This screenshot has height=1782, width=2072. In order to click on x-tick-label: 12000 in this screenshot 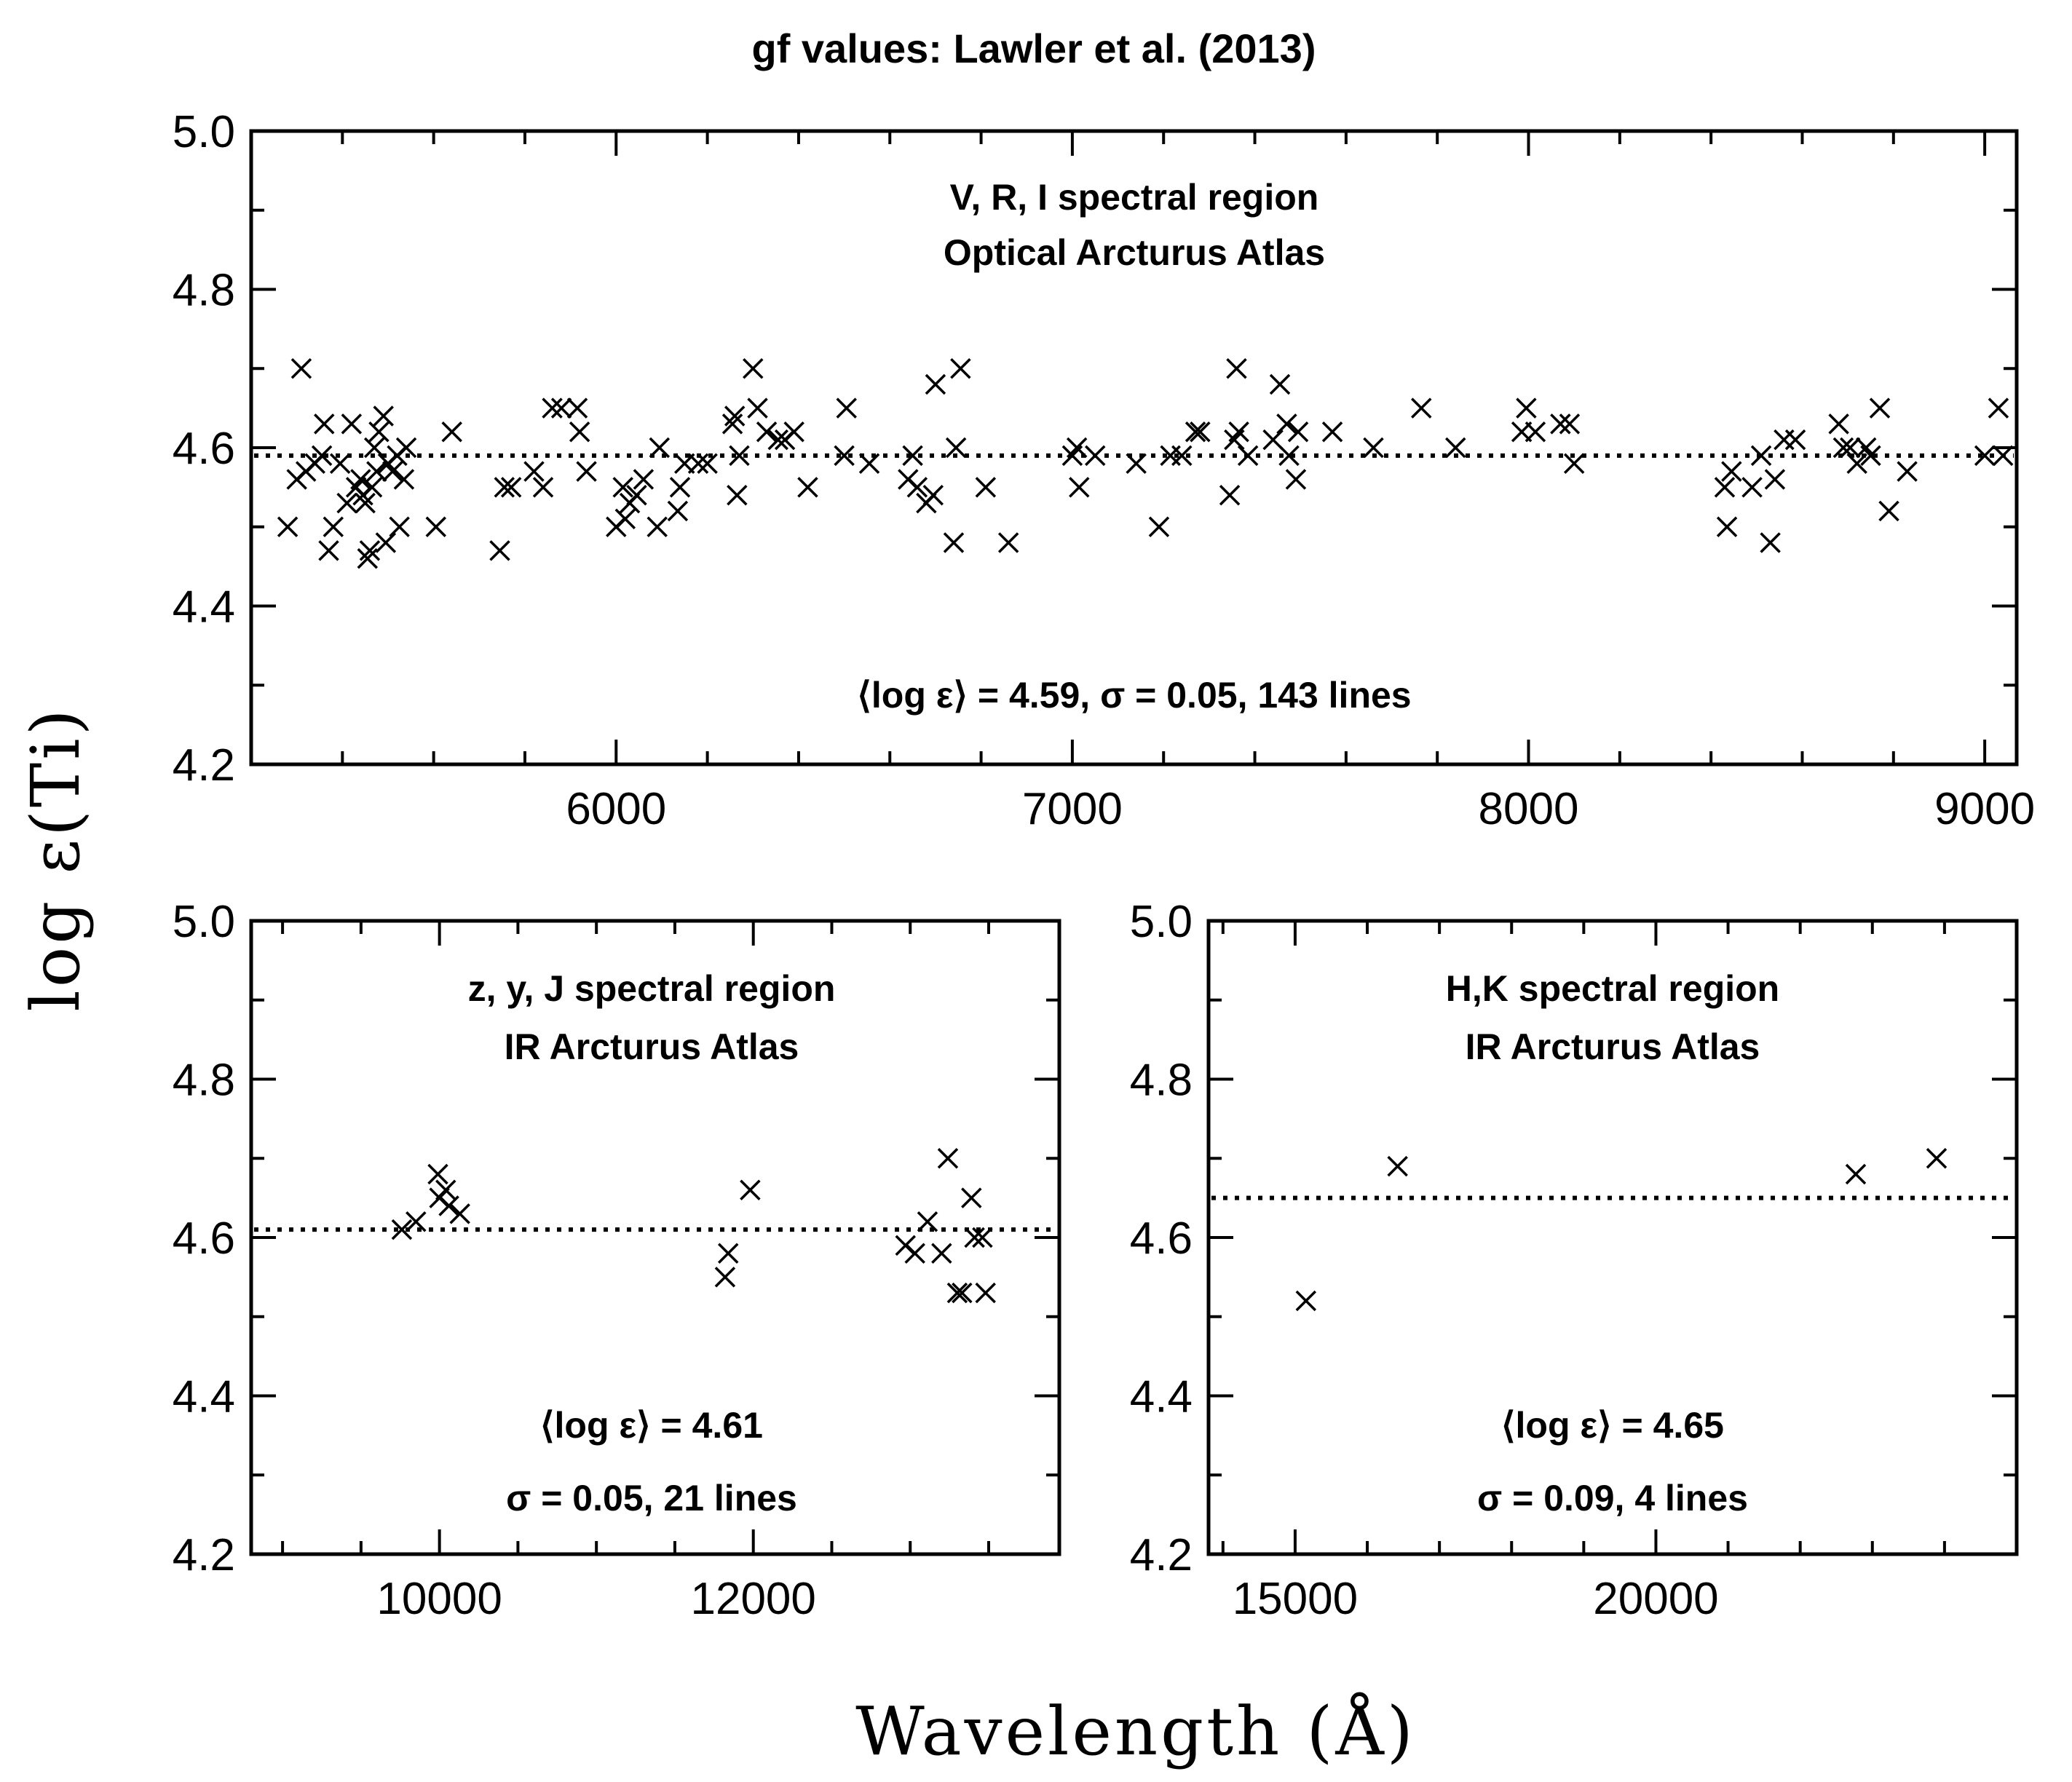, I will do `click(752, 1599)`.